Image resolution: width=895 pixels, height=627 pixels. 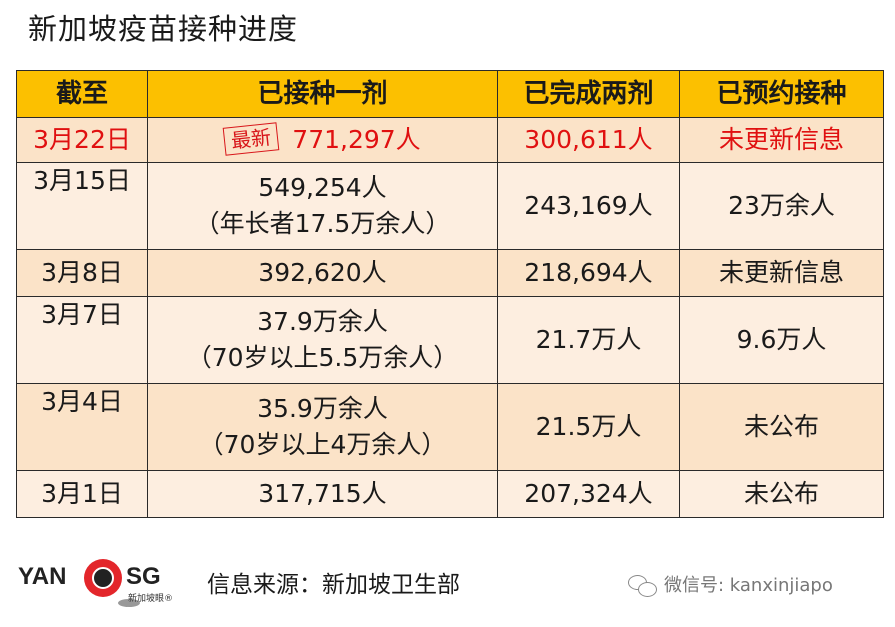 What do you see at coordinates (356, 139) in the screenshot?
I see `dose1-value: 771,297人` at bounding box center [356, 139].